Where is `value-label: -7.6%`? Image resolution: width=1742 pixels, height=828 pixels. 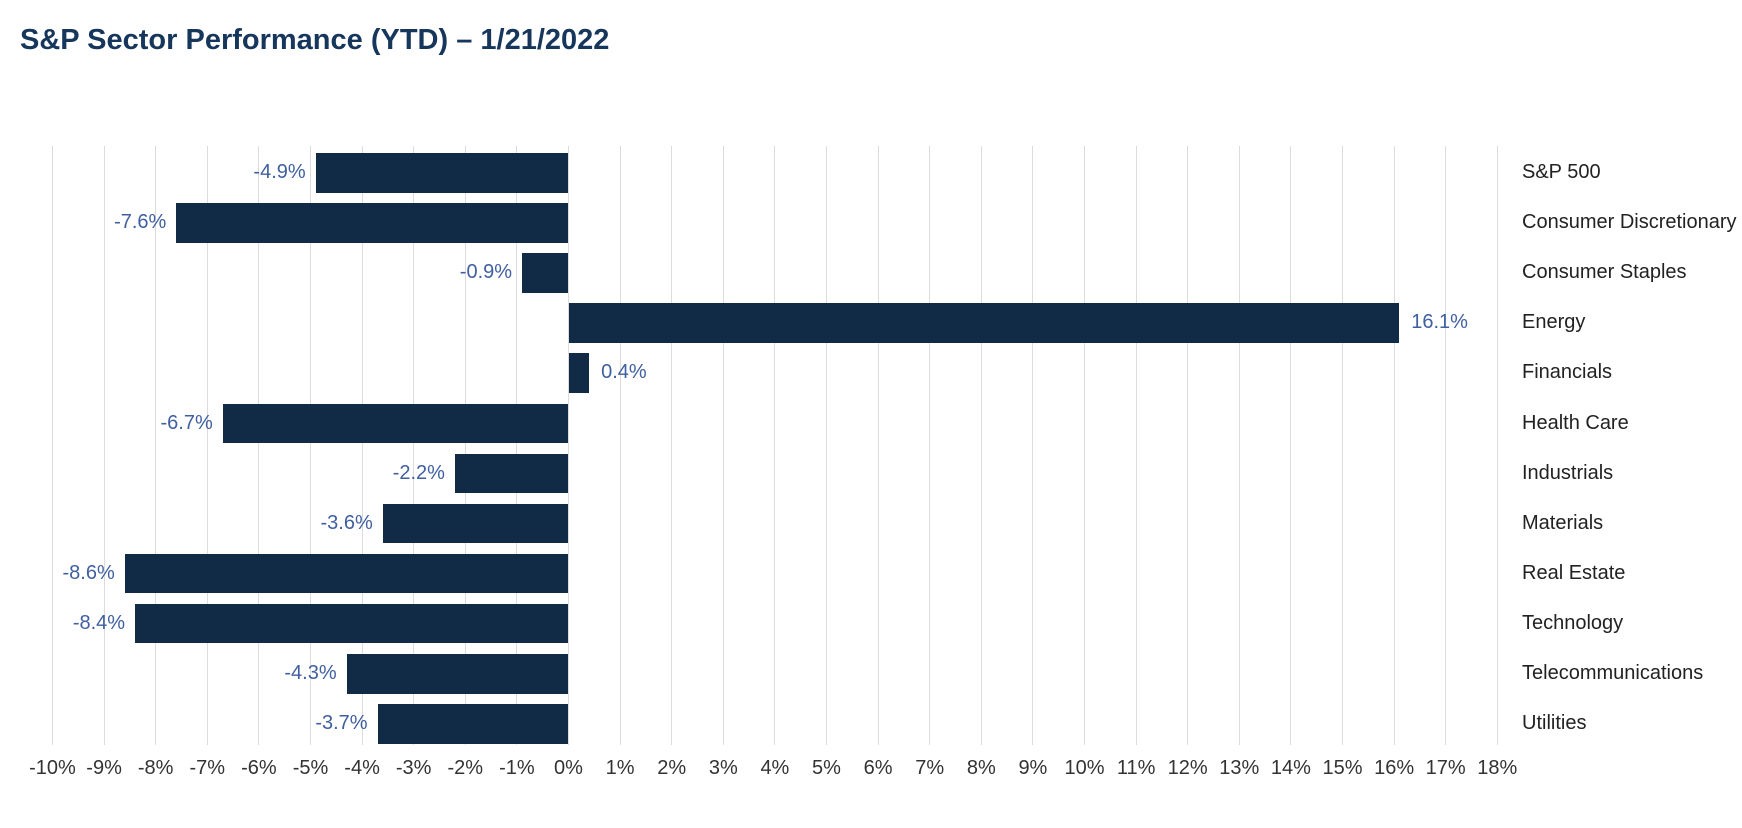
value-label: -7.6% is located at coordinates (140, 222).